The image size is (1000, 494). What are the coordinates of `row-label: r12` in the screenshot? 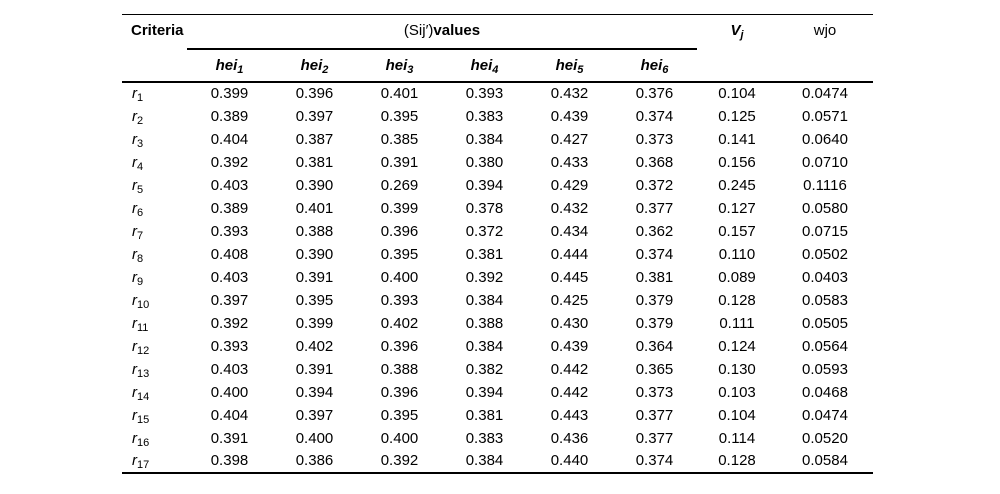 It's located at (154, 346).